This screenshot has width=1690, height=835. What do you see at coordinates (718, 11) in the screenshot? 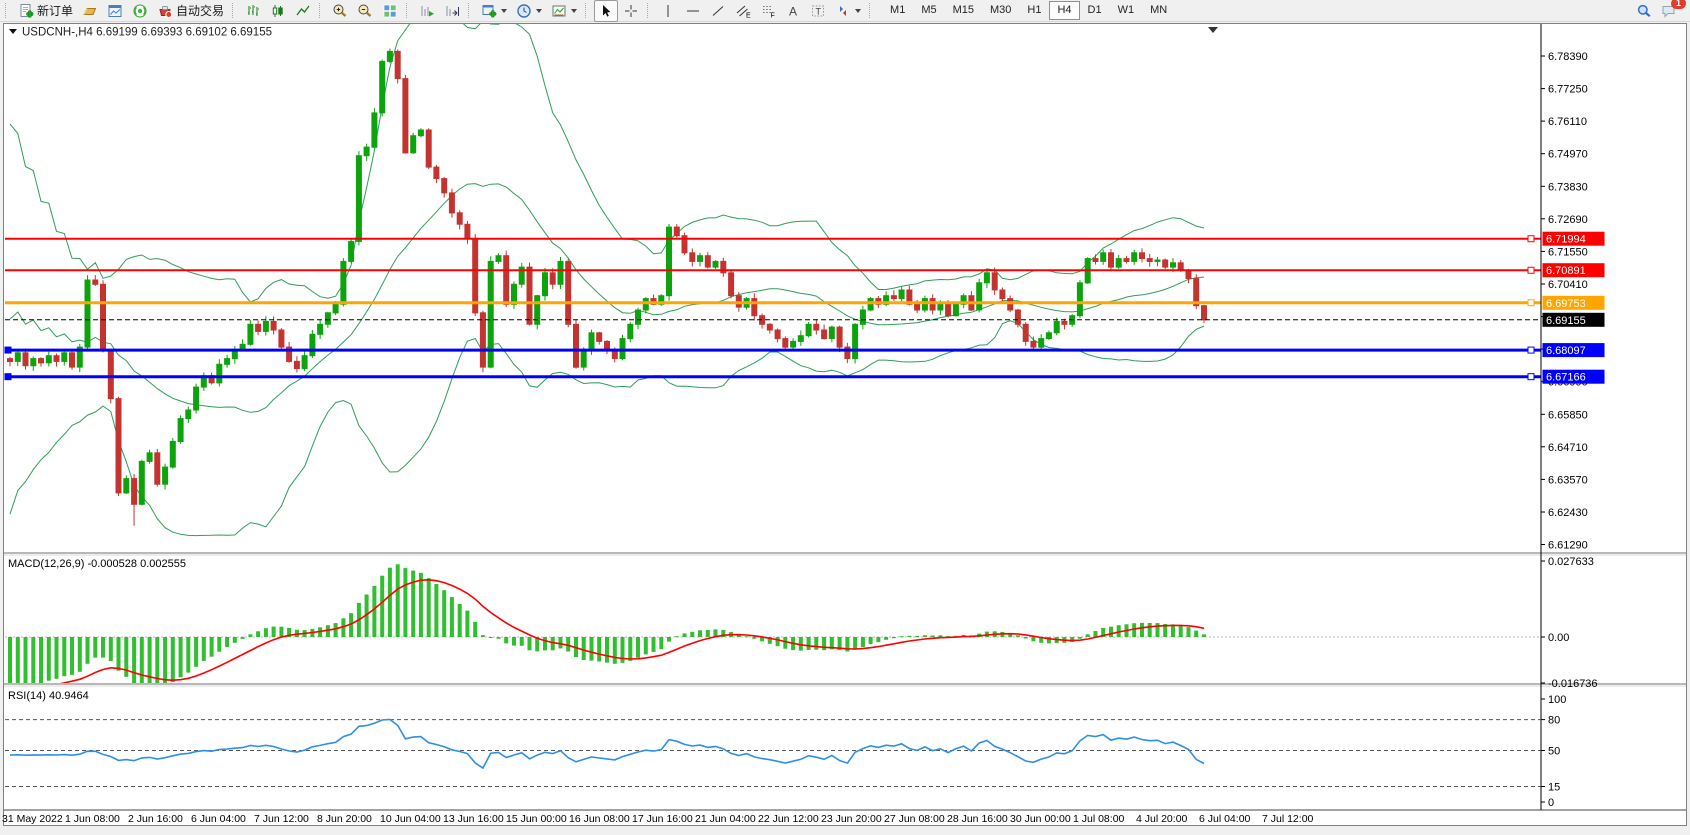
I see `trendline-tool` at bounding box center [718, 11].